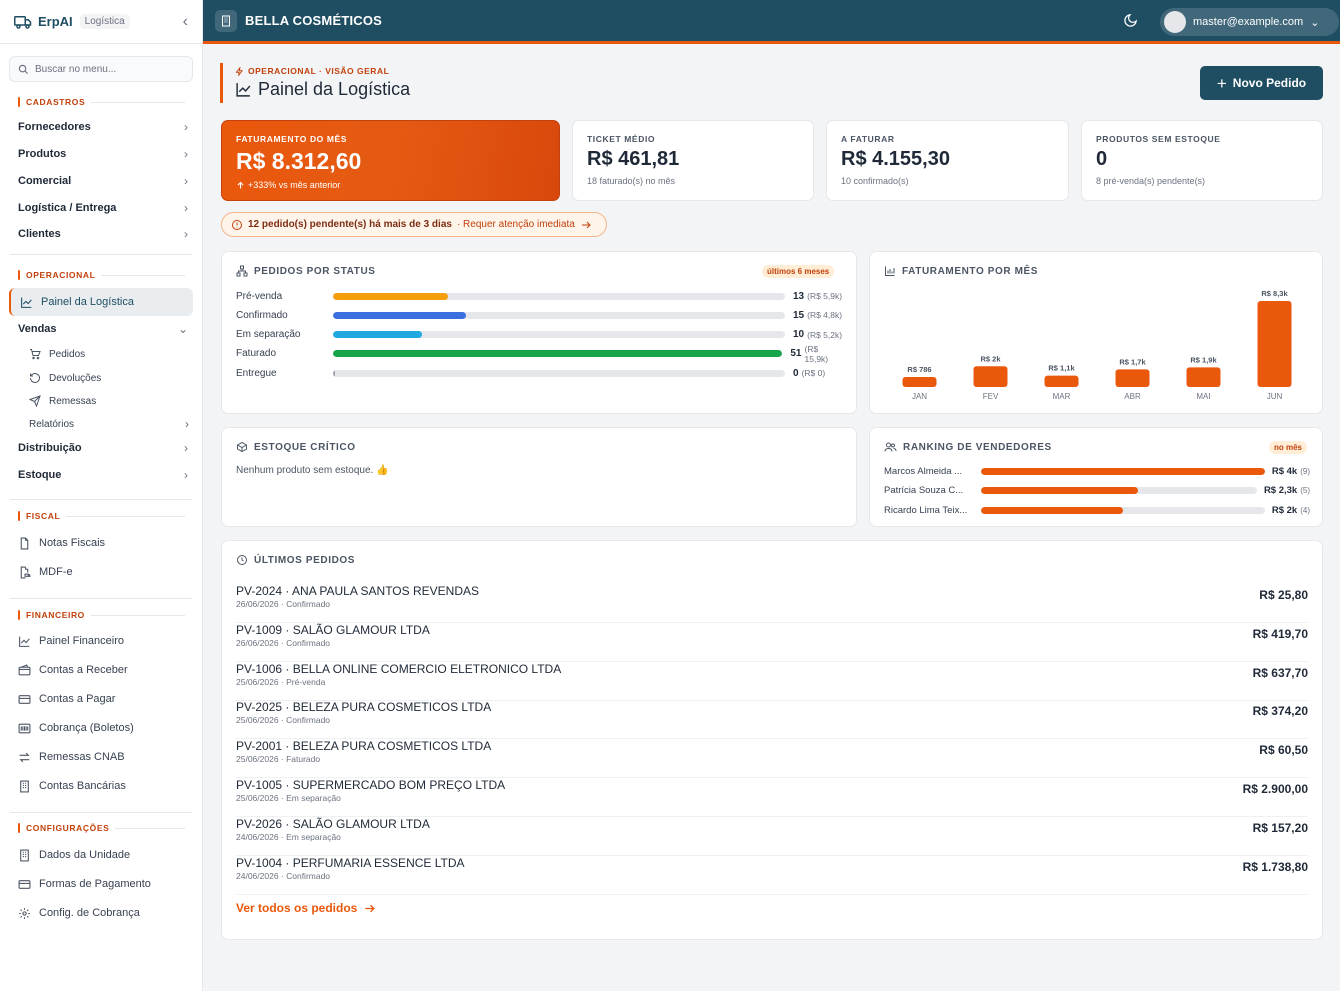  I want to click on sidebar-item-vendas: Vendas ⌄, so click(103, 329).